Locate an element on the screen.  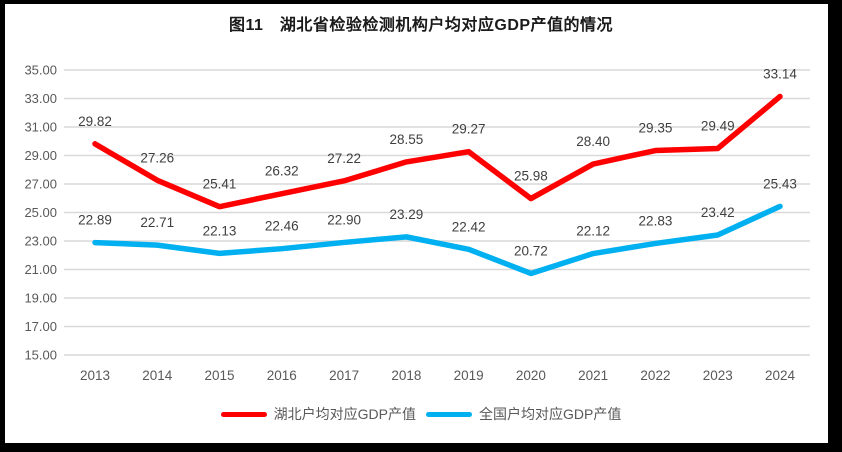
legend-line-red-icon is located at coordinates (243, 414).